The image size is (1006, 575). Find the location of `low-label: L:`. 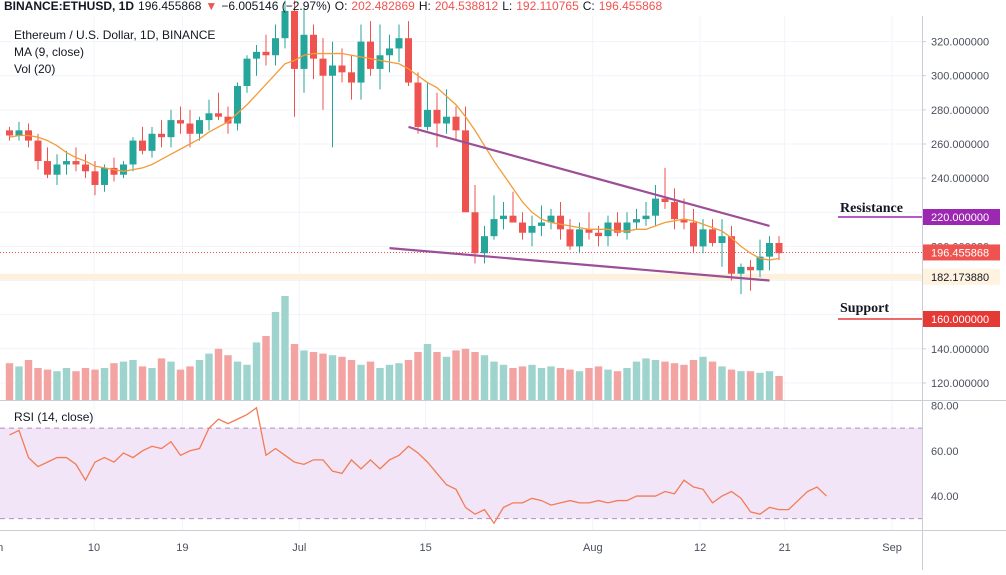

low-label: L: is located at coordinates (507, 6).